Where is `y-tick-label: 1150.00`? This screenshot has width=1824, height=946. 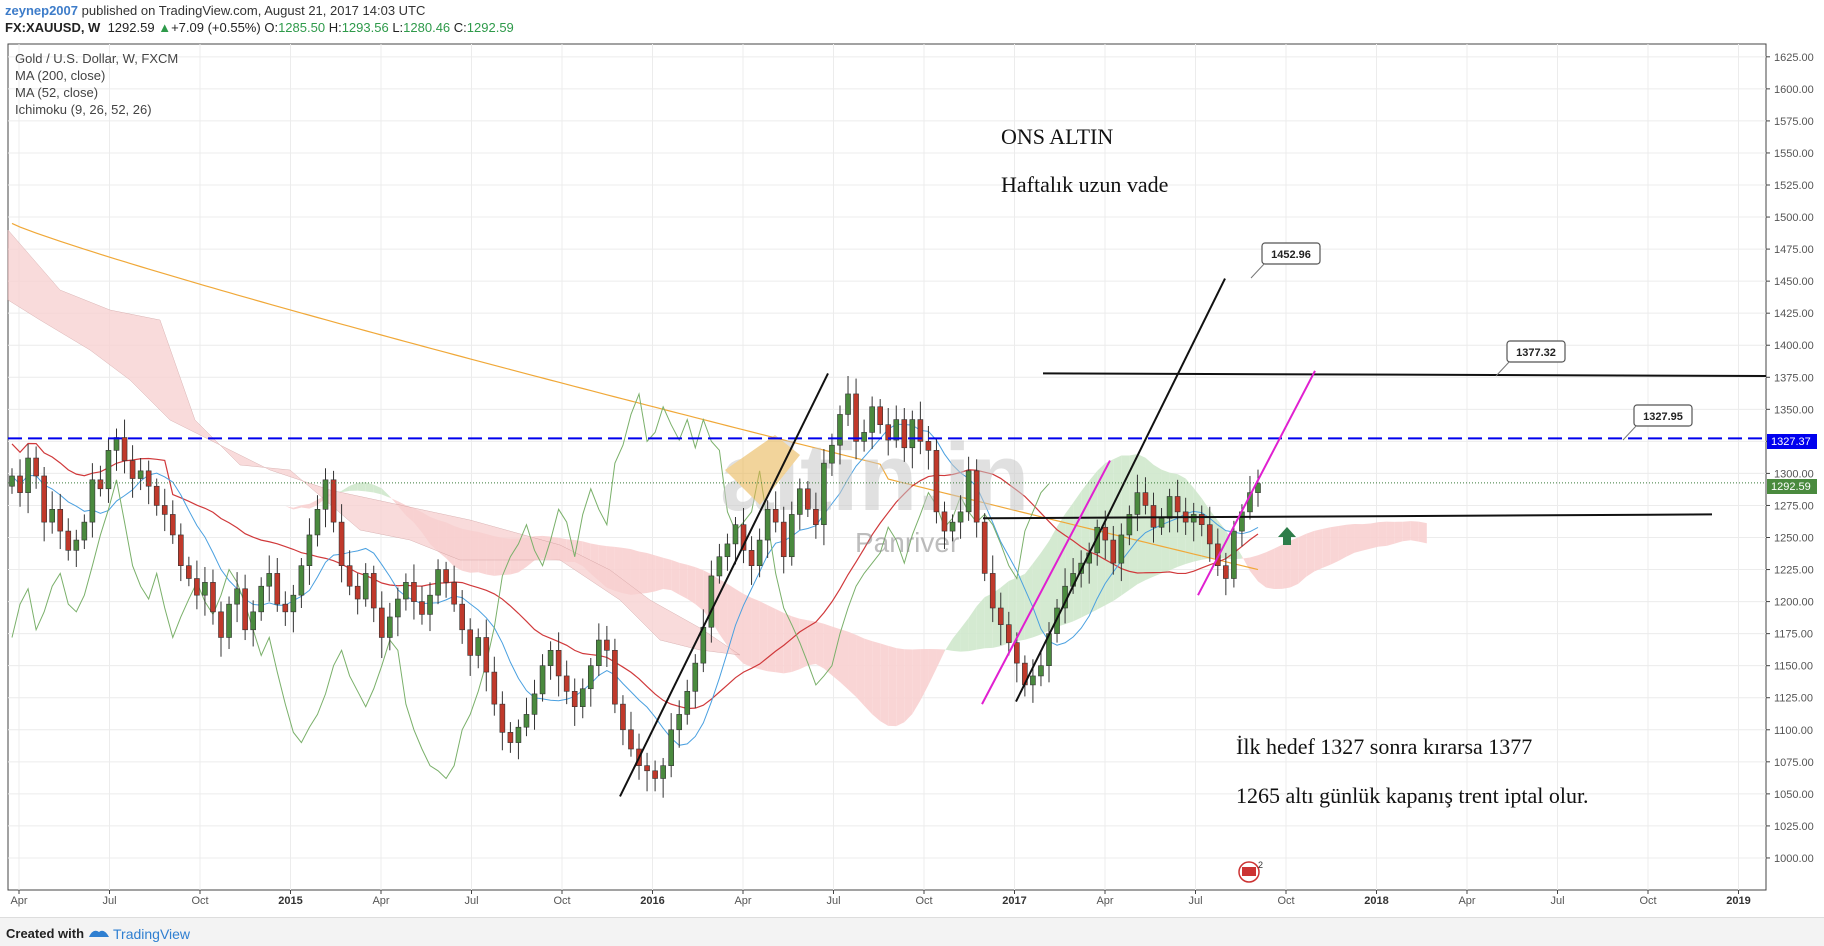 y-tick-label: 1150.00 is located at coordinates (1793, 667).